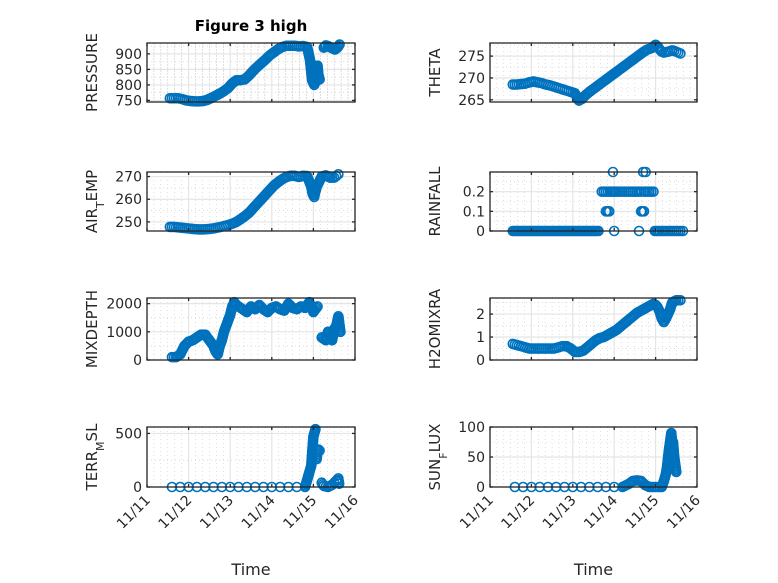 Image resolution: width=778 pixels, height=583 pixels. Describe the element at coordinates (254, 73) in the screenshot. I see `series-pressure` at that location.